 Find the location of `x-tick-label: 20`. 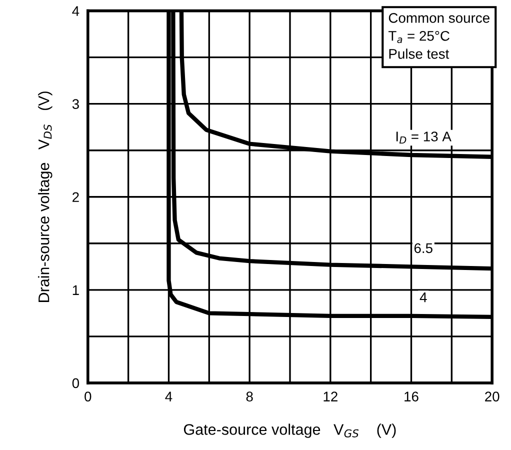

x-tick-label: 20 is located at coordinates (492, 397).